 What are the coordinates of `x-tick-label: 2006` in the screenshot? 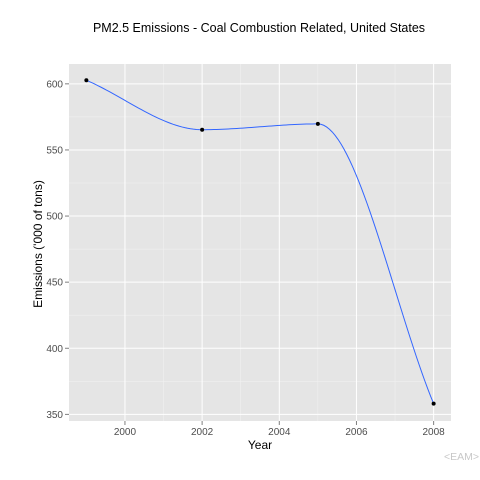 It's located at (356, 432).